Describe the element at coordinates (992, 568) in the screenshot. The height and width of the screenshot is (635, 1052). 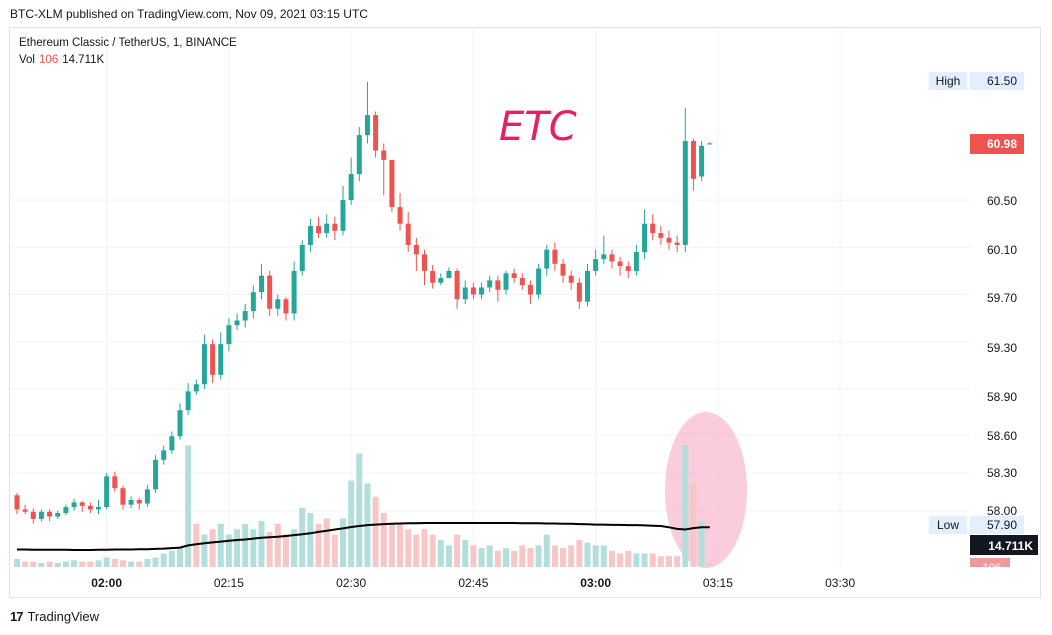
I see `vol-last-value: 106` at that location.